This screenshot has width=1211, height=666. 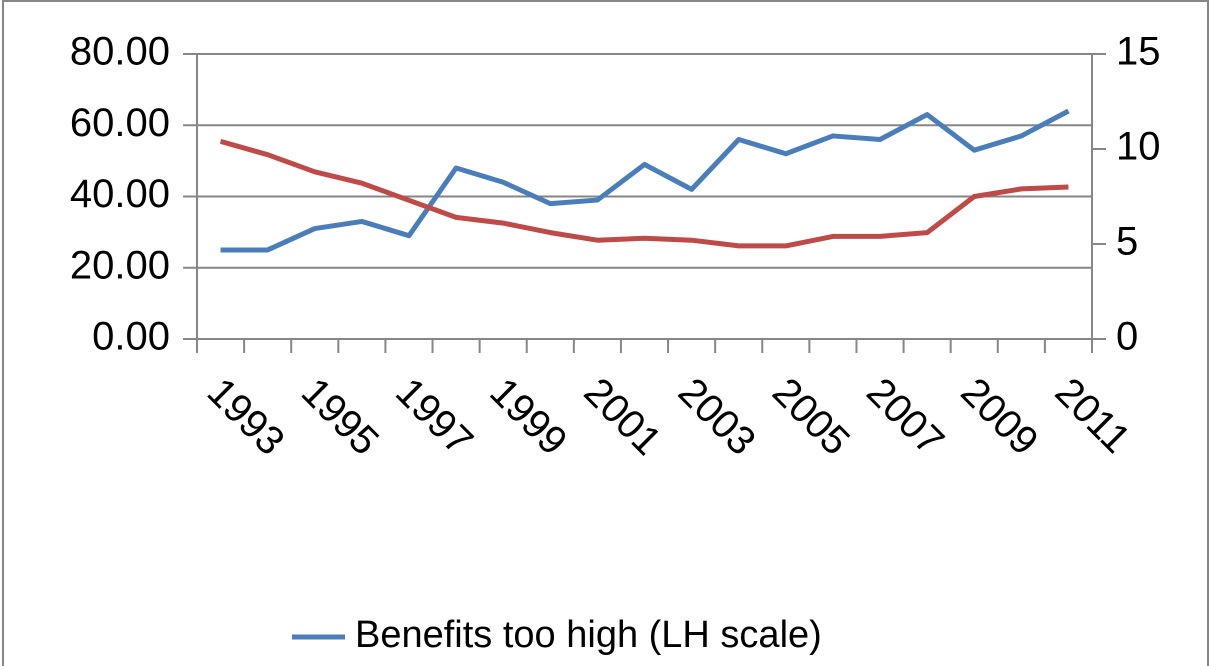 I want to click on x-tick-label: 2003, so click(x=717, y=417).